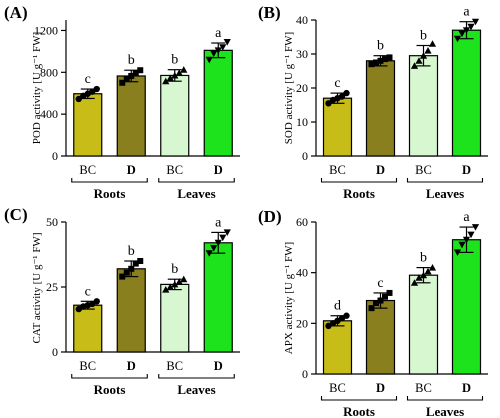  Describe the element at coordinates (37, 88) in the screenshot. I see `y-axis-label: POD activity [U g⁻¹ FW]` at that location.